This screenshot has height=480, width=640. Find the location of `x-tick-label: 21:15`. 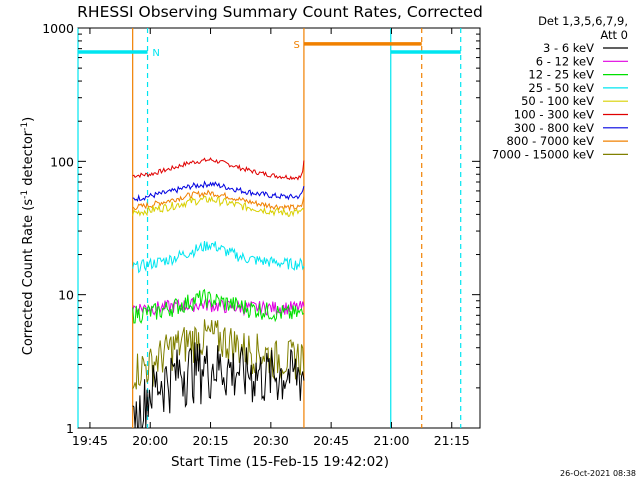

x-tick-label: 21:15 is located at coordinates (452, 440).